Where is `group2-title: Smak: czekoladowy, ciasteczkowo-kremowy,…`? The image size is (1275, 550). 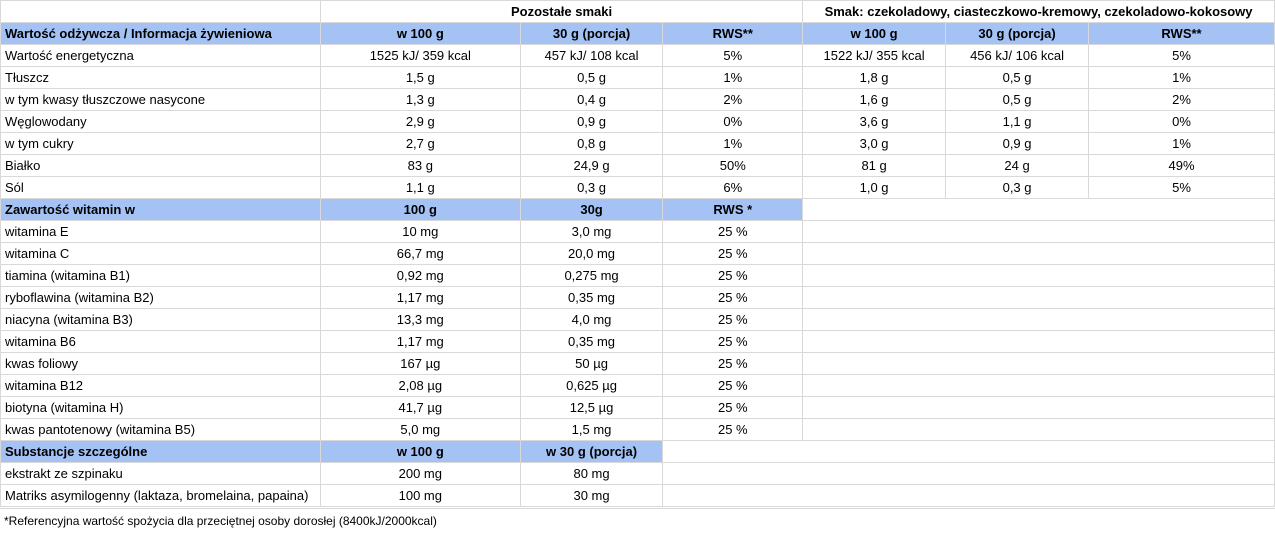 group2-title: Smak: czekoladowy, ciasteczkowo-kremowy,… is located at coordinates (1038, 11).